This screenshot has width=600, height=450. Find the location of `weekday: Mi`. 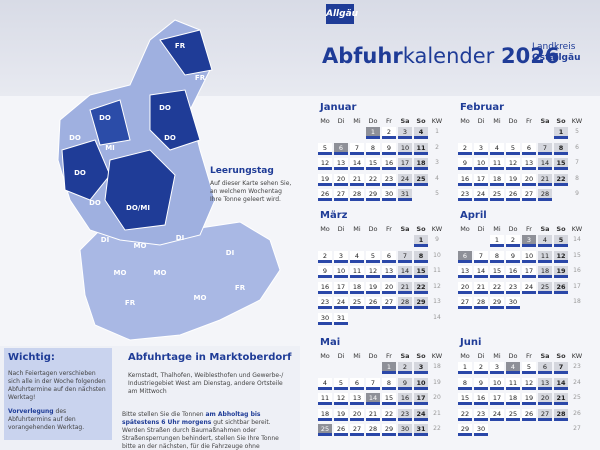

weekday: Mi is located at coordinates (357, 121).